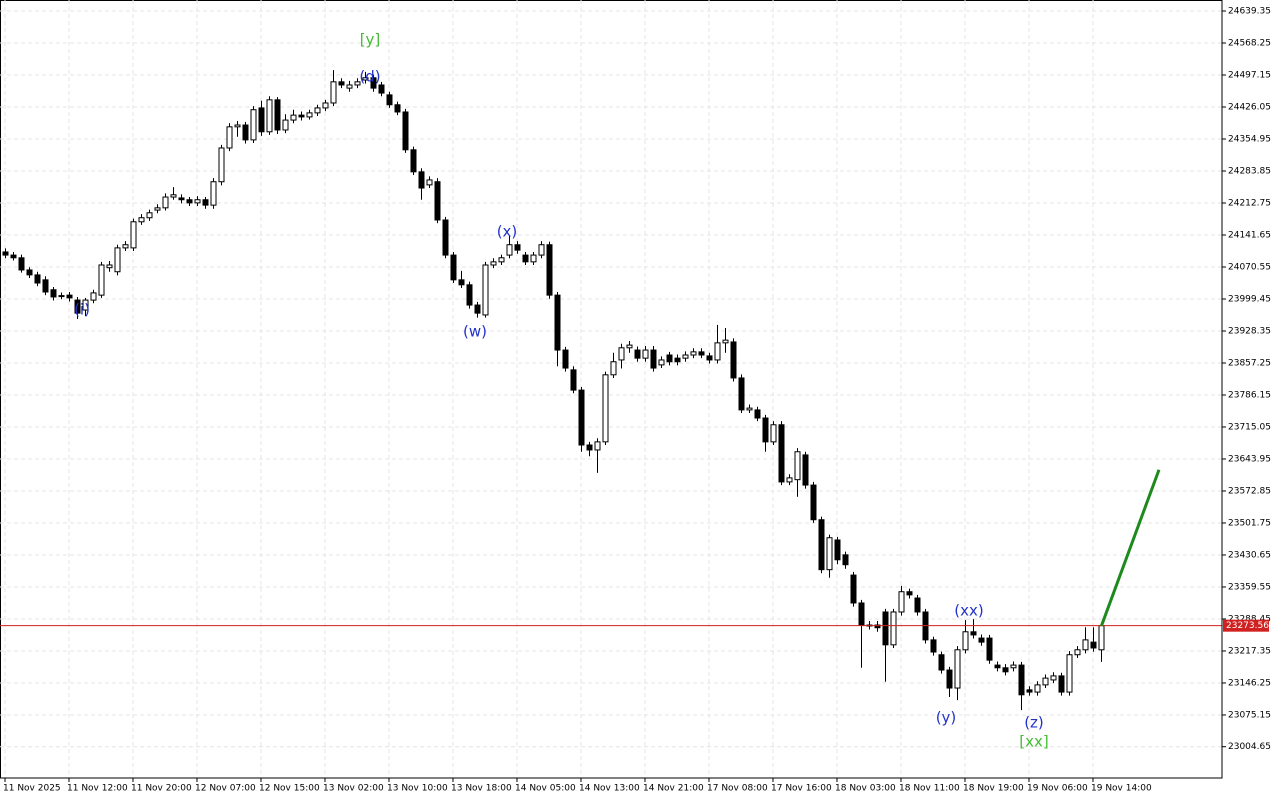 The height and width of the screenshot is (800, 1280). Describe the element at coordinates (1249, 171) in the screenshot. I see `y-tick-label: 24283.85` at that location.